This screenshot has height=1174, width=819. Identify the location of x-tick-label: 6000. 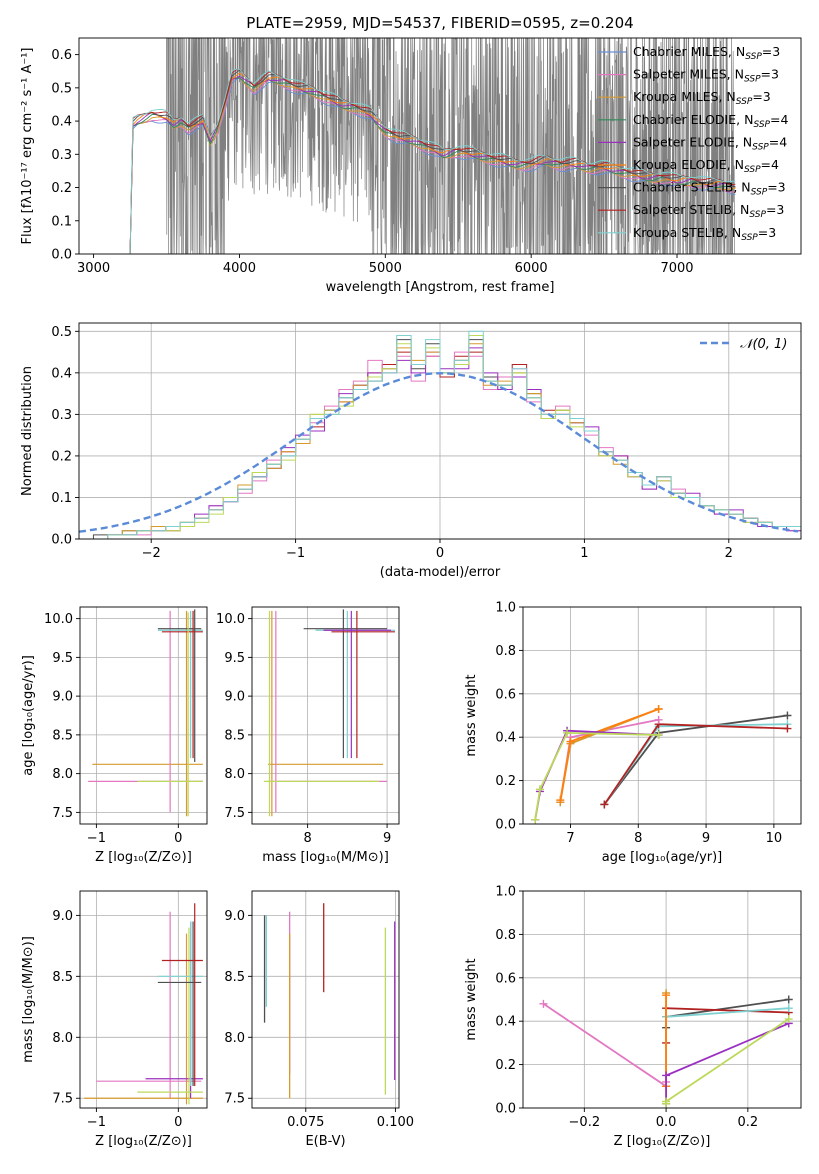
(531, 268).